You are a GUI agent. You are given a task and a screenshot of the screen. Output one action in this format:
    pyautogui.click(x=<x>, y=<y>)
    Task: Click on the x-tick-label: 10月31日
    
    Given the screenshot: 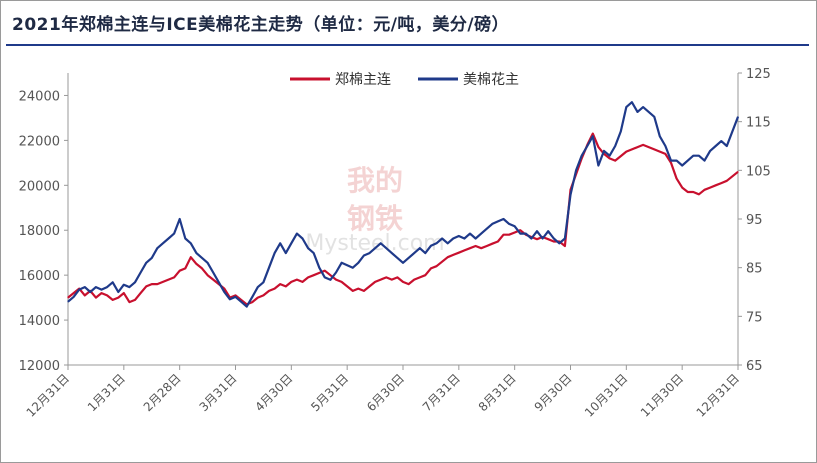 What is the action you would take?
    pyautogui.click(x=606, y=395)
    